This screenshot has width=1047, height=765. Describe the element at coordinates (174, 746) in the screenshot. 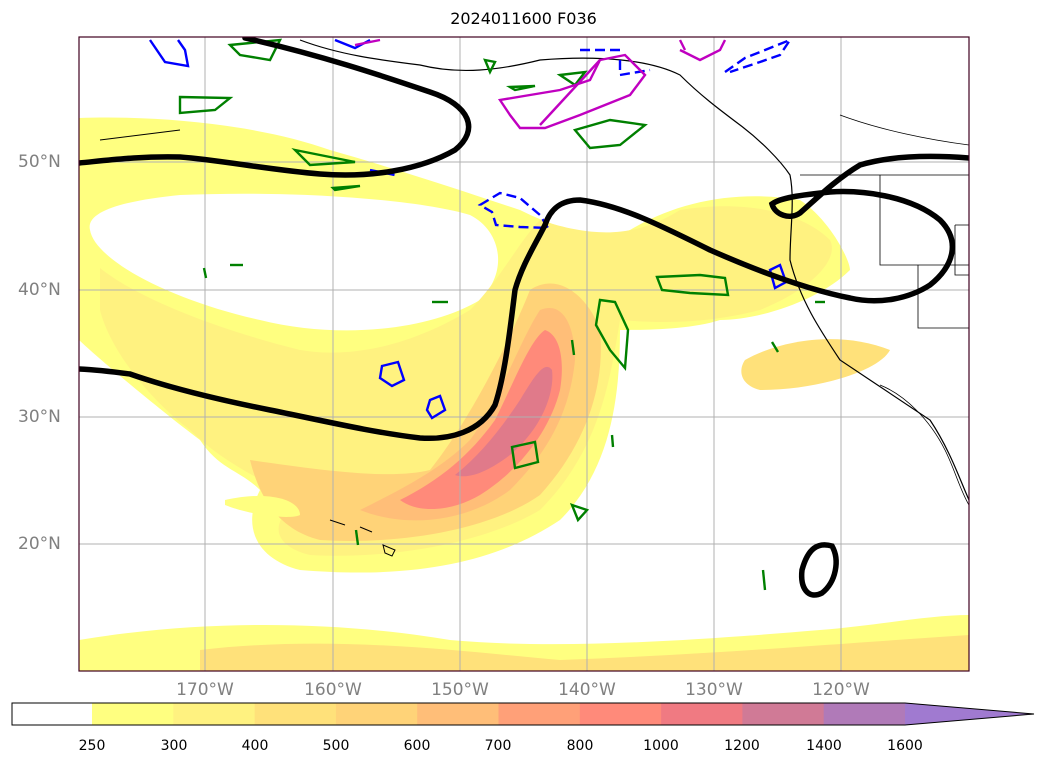

I see `colorbar-tick: 300` at that location.